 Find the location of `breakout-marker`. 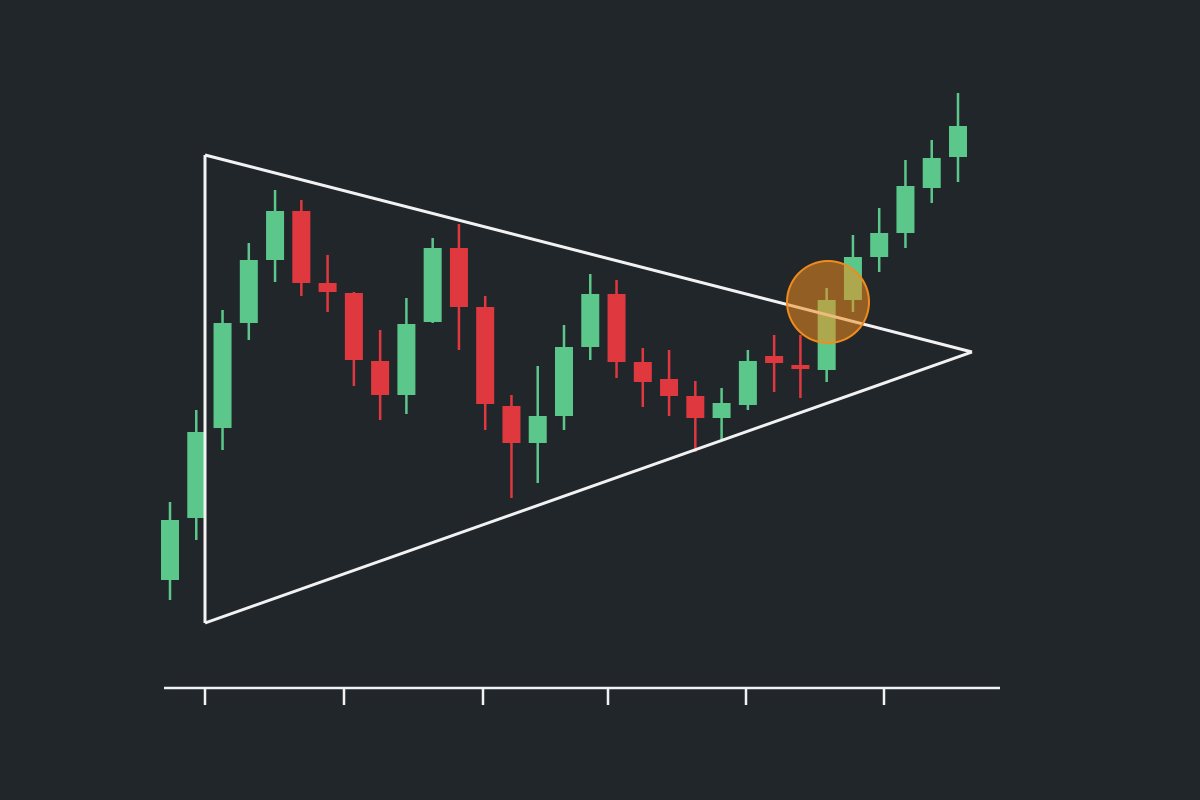

breakout-marker is located at coordinates (828, 302).